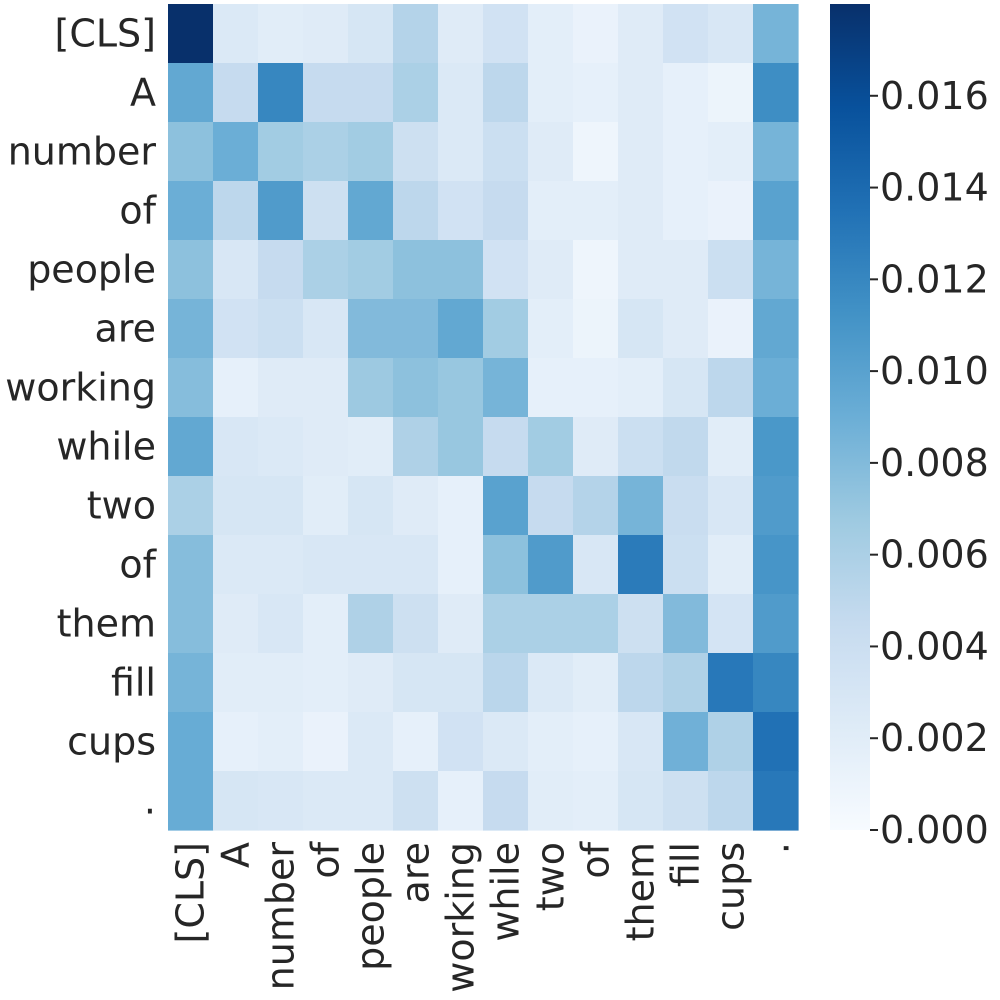 The width and height of the screenshot is (1000, 1000). What do you see at coordinates (934, 279) in the screenshot?
I see `colorbar-tick-label: 0.012` at bounding box center [934, 279].